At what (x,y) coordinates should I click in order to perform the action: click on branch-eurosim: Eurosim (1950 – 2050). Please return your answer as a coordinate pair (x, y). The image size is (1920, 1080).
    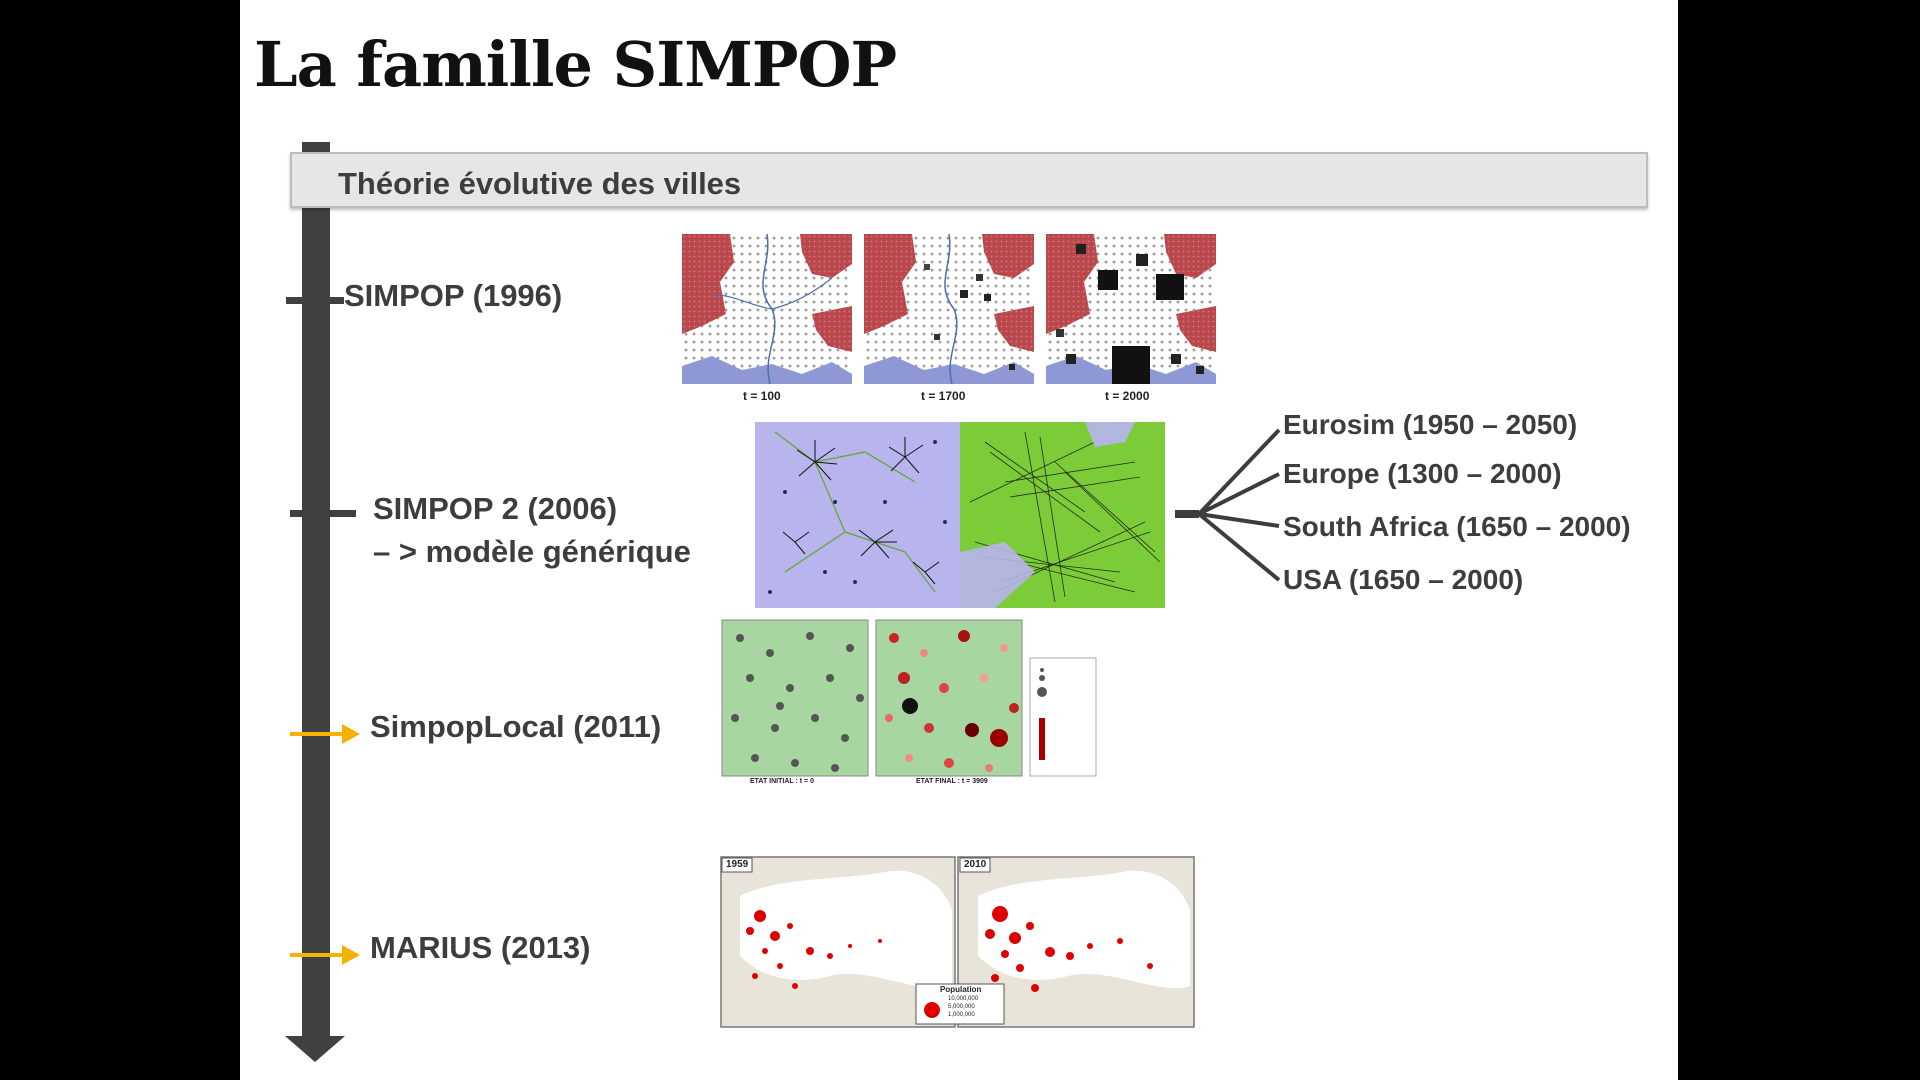
    Looking at the image, I should click on (1430, 424).